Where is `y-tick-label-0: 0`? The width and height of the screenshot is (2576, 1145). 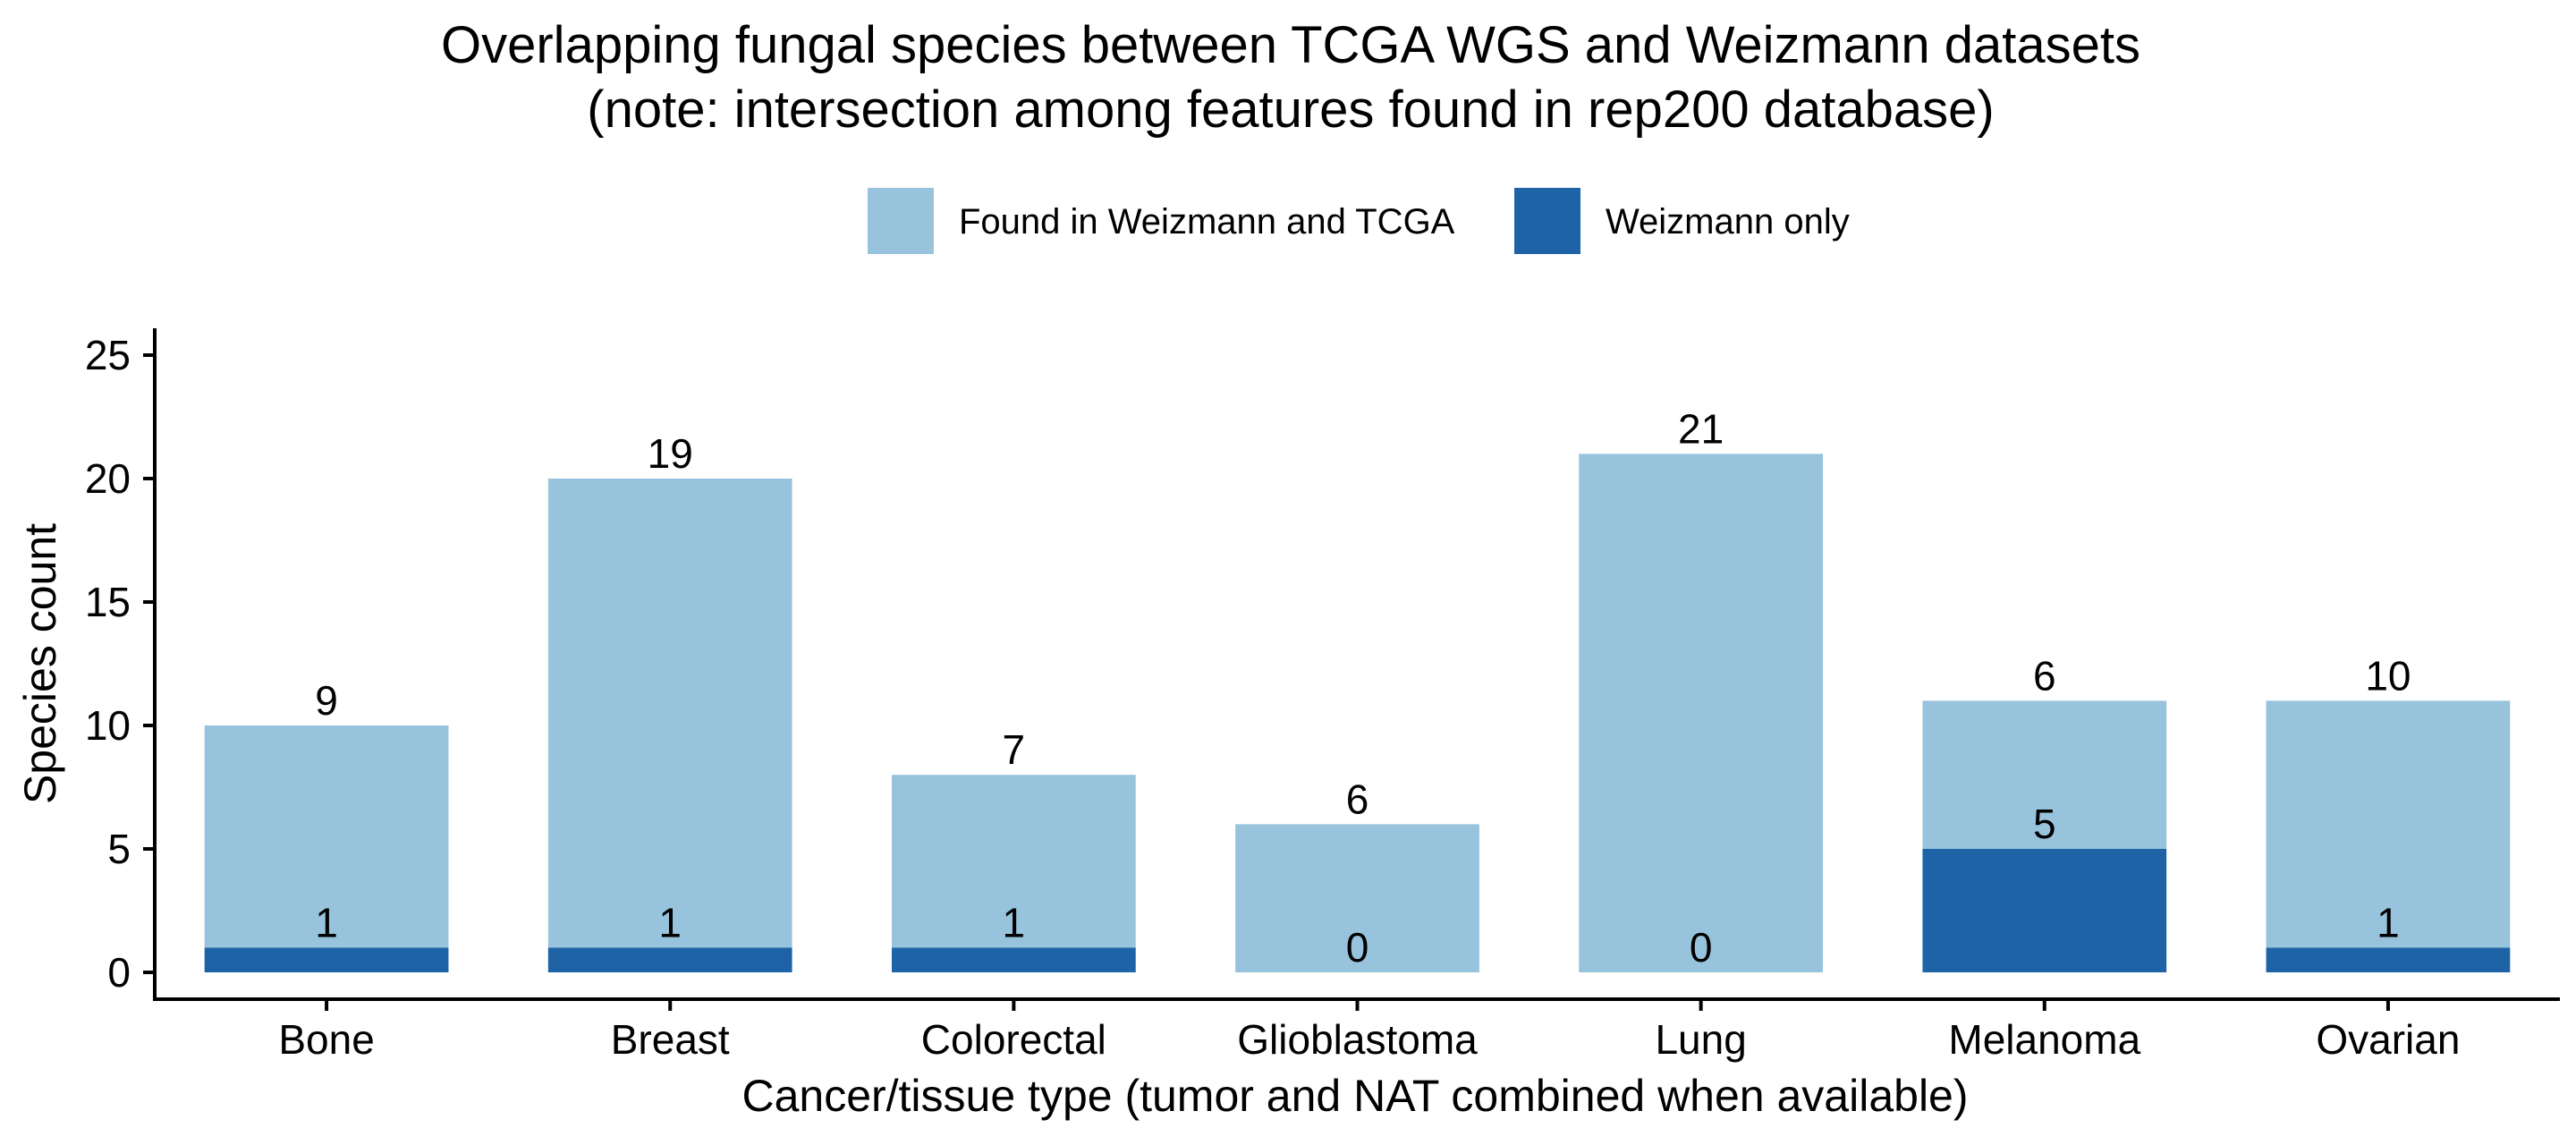 y-tick-label-0: 0 is located at coordinates (119, 972).